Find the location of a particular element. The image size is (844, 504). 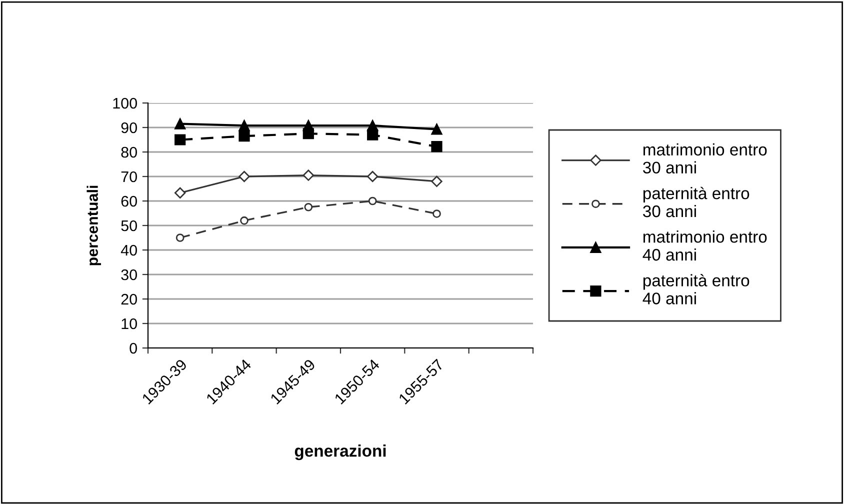

legend-label: matrimonio entro 30 anni is located at coordinates (705, 158).